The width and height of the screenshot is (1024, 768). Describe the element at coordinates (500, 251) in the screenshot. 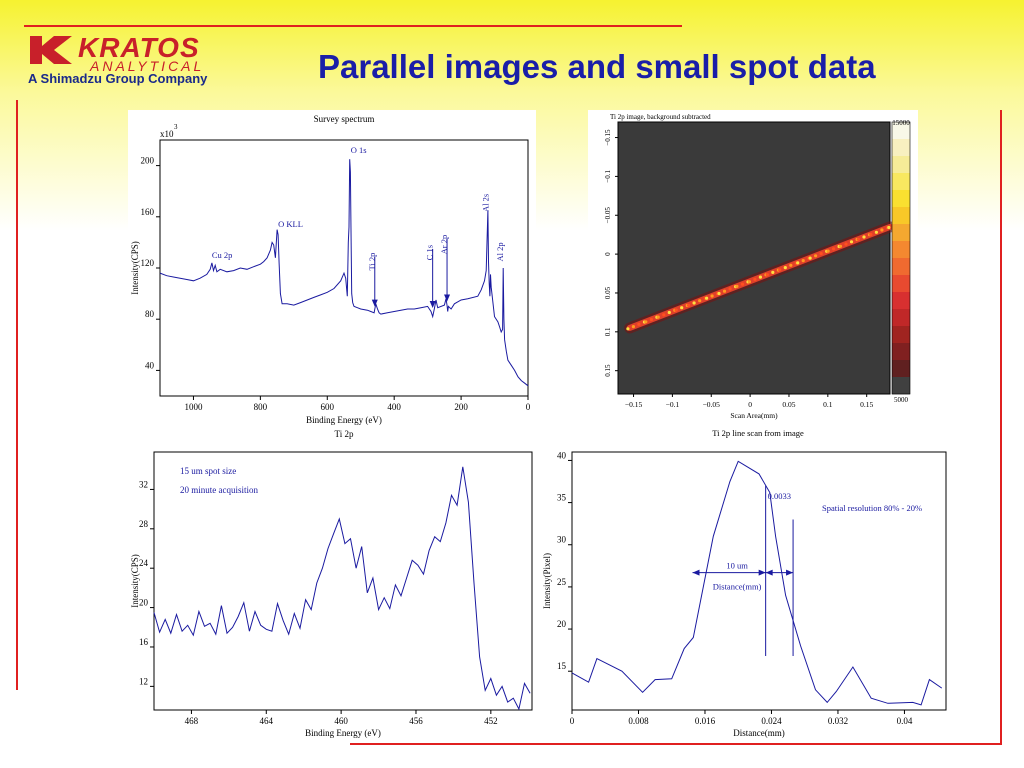

I see `peak-label: Al 2p` at that location.